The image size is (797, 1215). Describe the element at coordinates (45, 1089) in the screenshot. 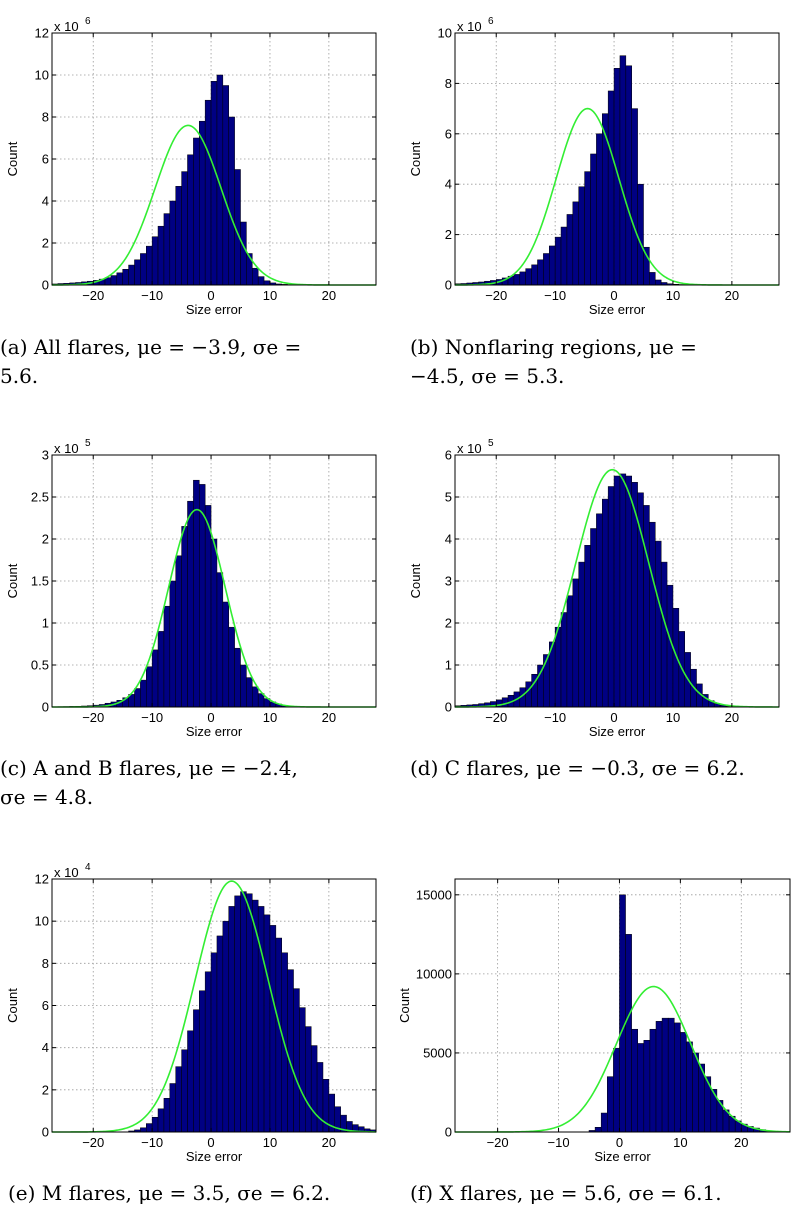

I see `y-tick-label: 2` at that location.